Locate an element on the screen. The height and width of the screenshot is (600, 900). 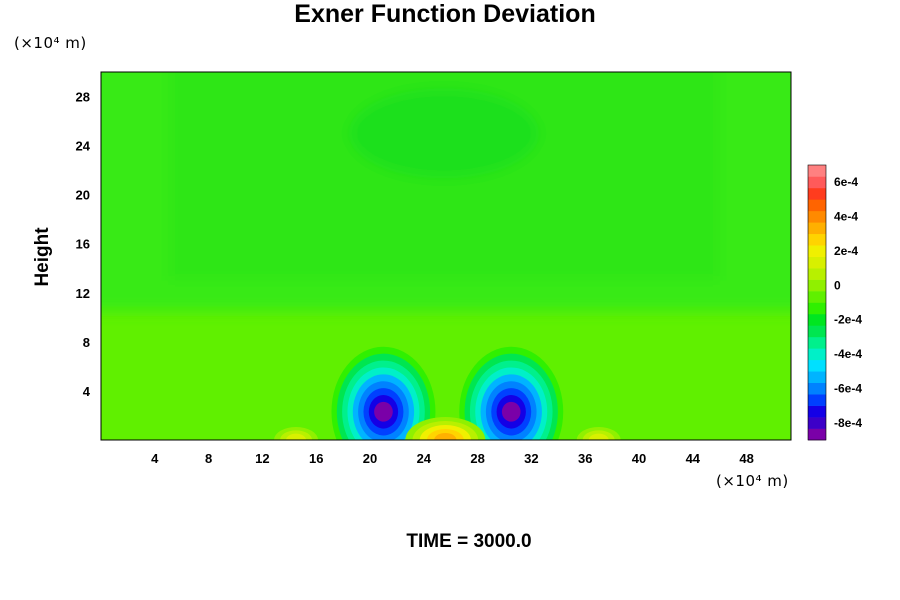
x-tick-label: 24 is located at coordinates (424, 458).